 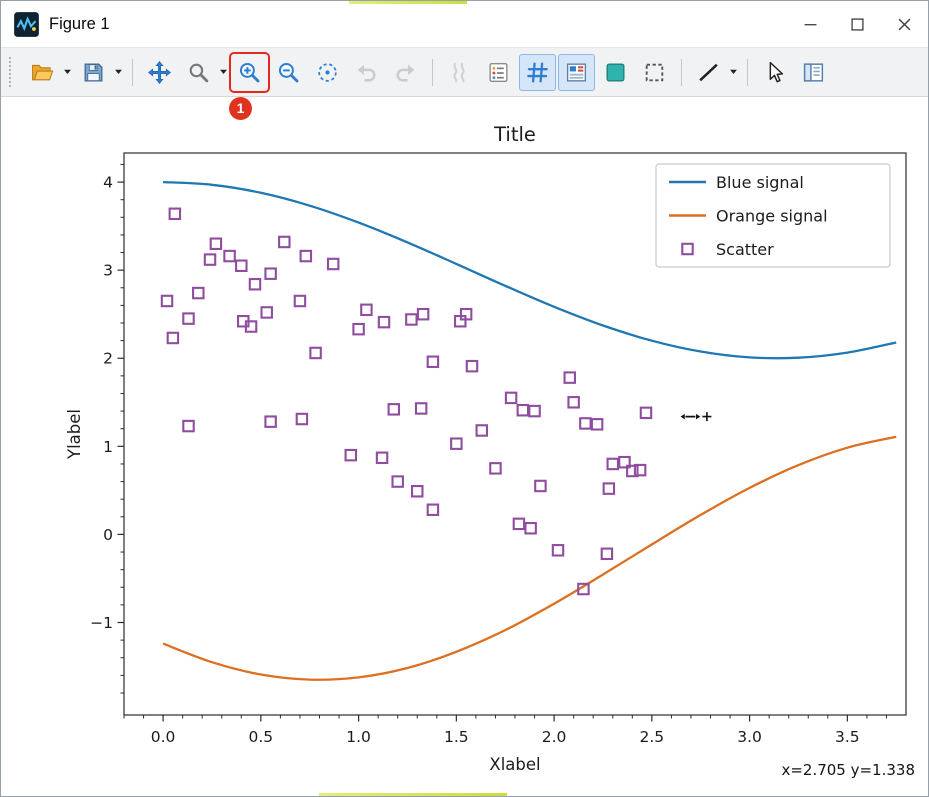 I want to click on pan-button, so click(x=159, y=72).